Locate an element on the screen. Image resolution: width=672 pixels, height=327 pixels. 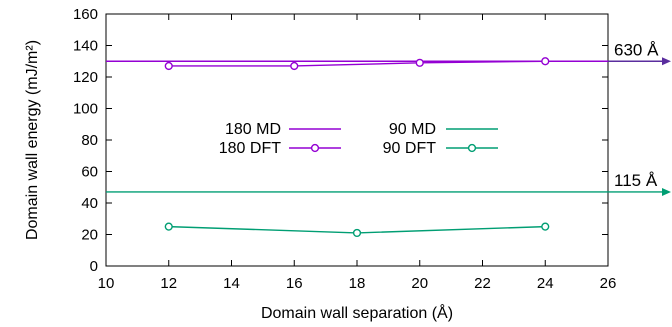
y-axis-title: Domain wall energy (mJ/m²) is located at coordinates (32, 140).